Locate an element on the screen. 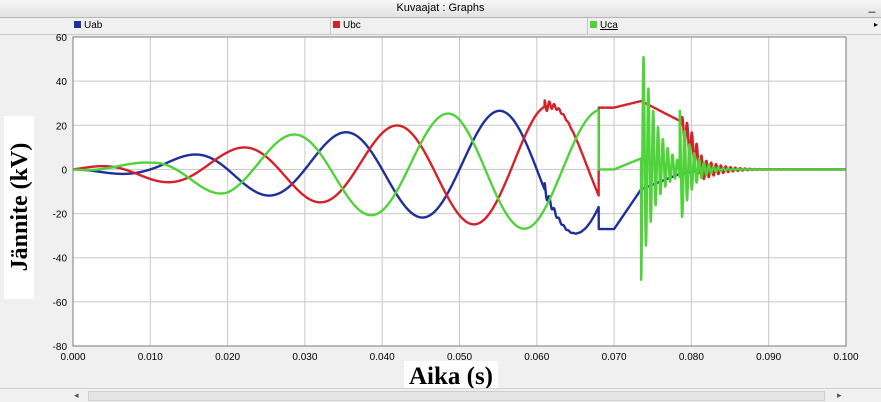 The height and width of the screenshot is (402, 881). legend-swatch-ubc is located at coordinates (336, 24).